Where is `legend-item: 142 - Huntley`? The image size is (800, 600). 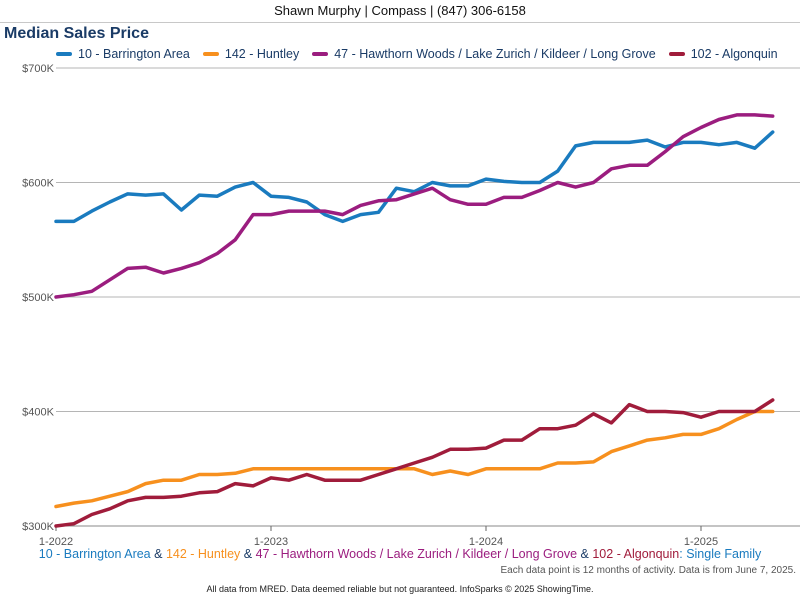
legend-item: 142 - Huntley is located at coordinates (251, 54).